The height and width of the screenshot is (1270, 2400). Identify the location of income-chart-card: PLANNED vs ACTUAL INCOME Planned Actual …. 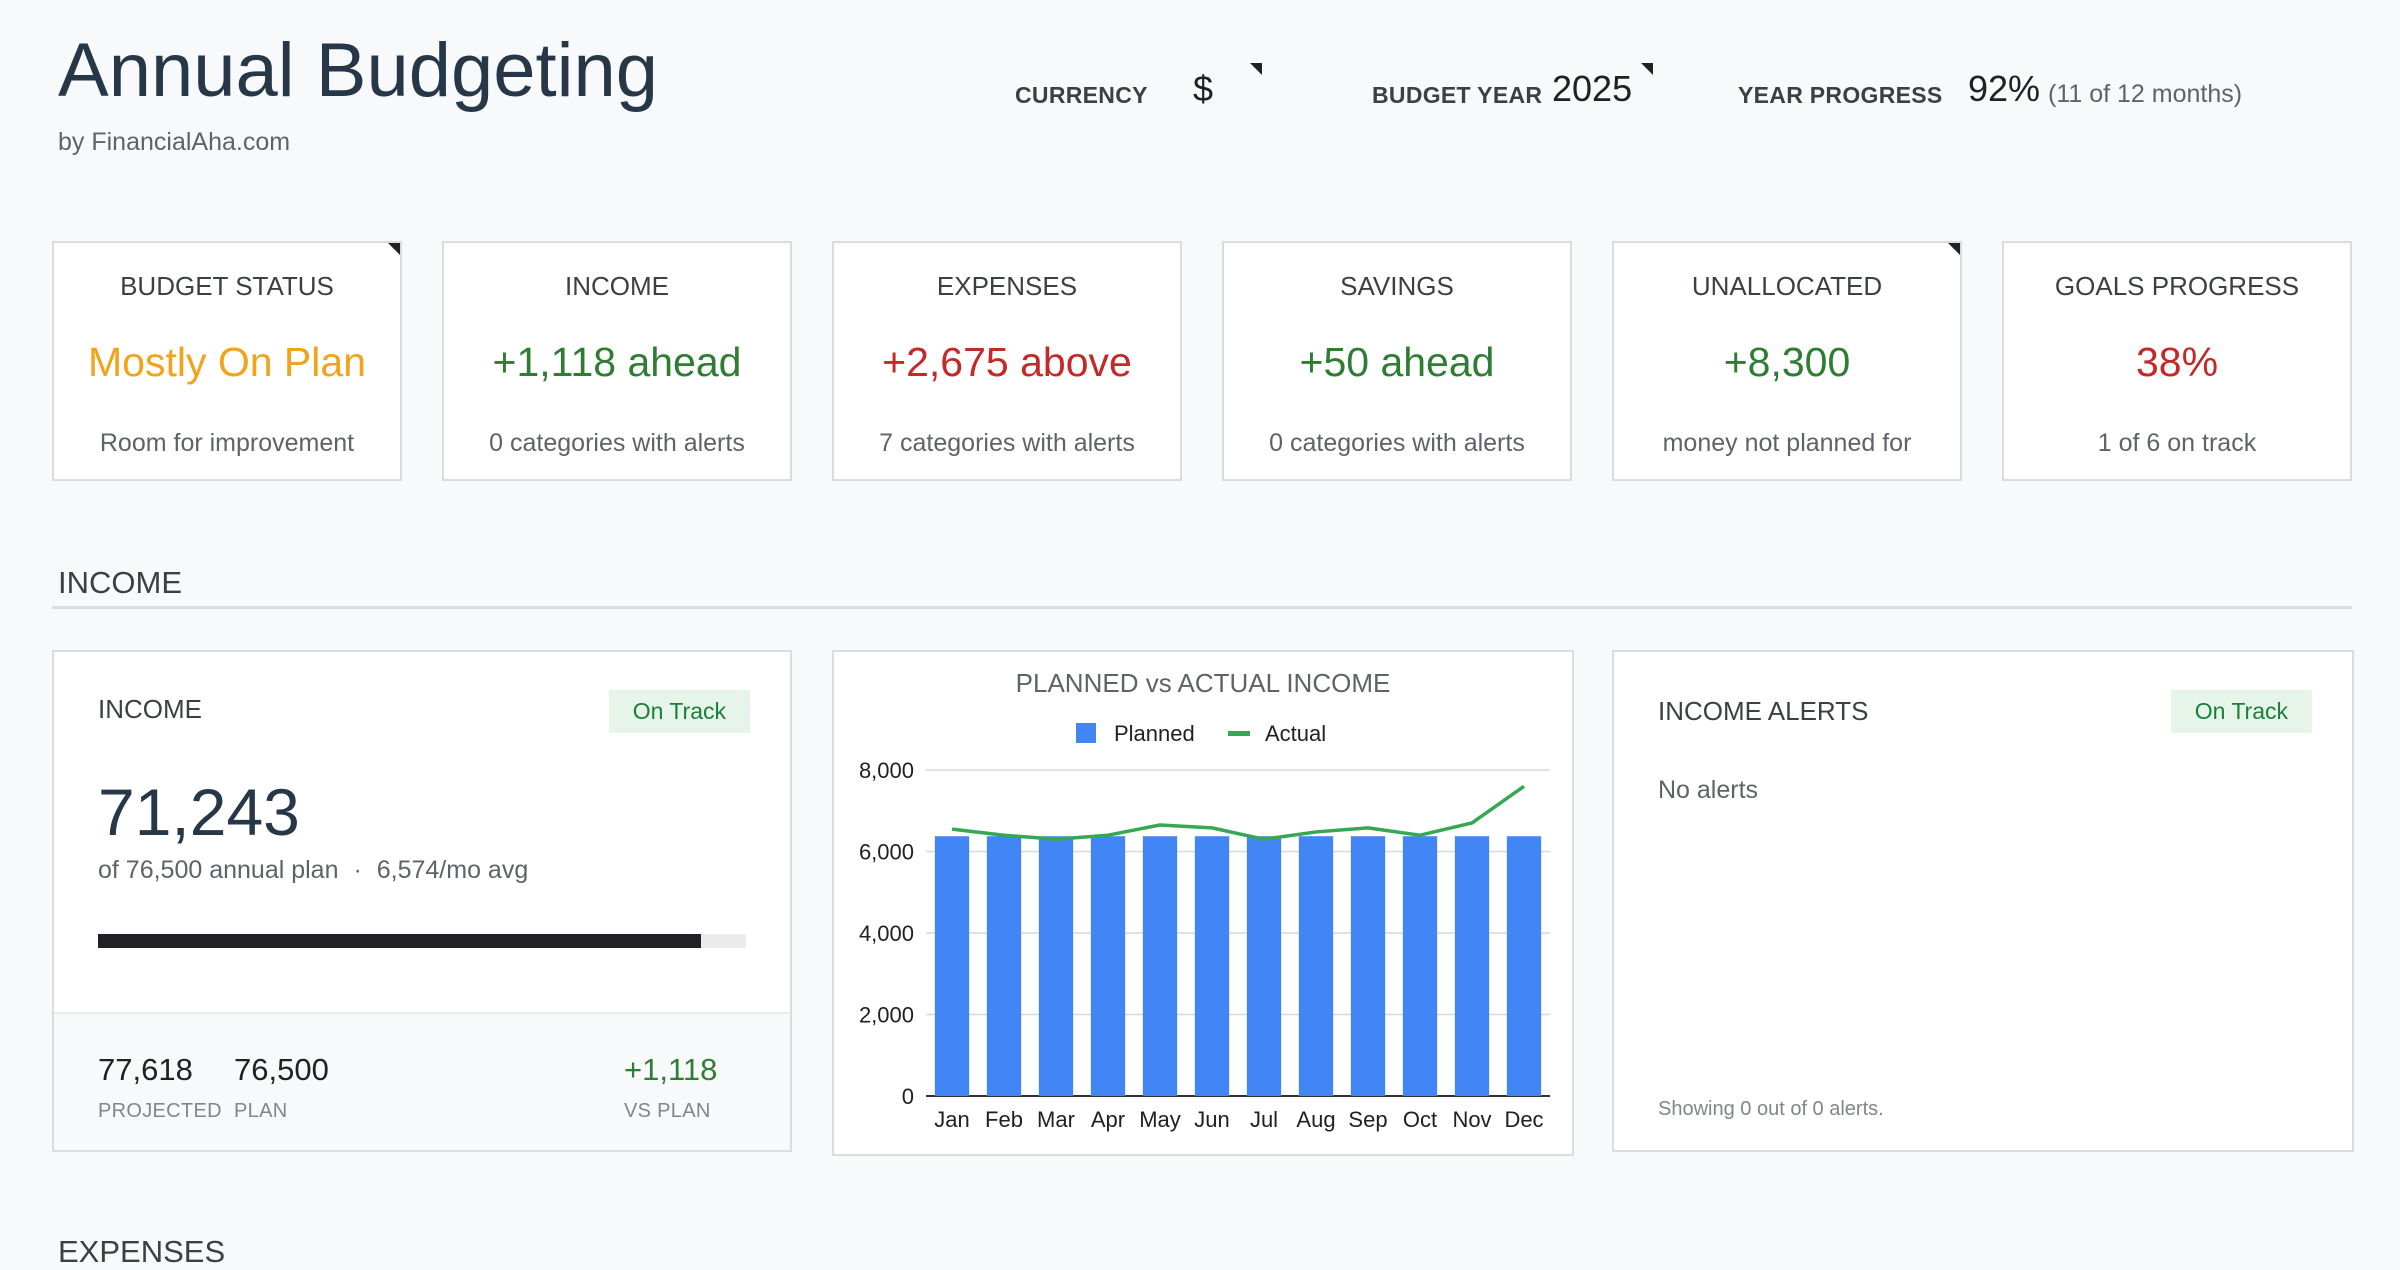
(1203, 903).